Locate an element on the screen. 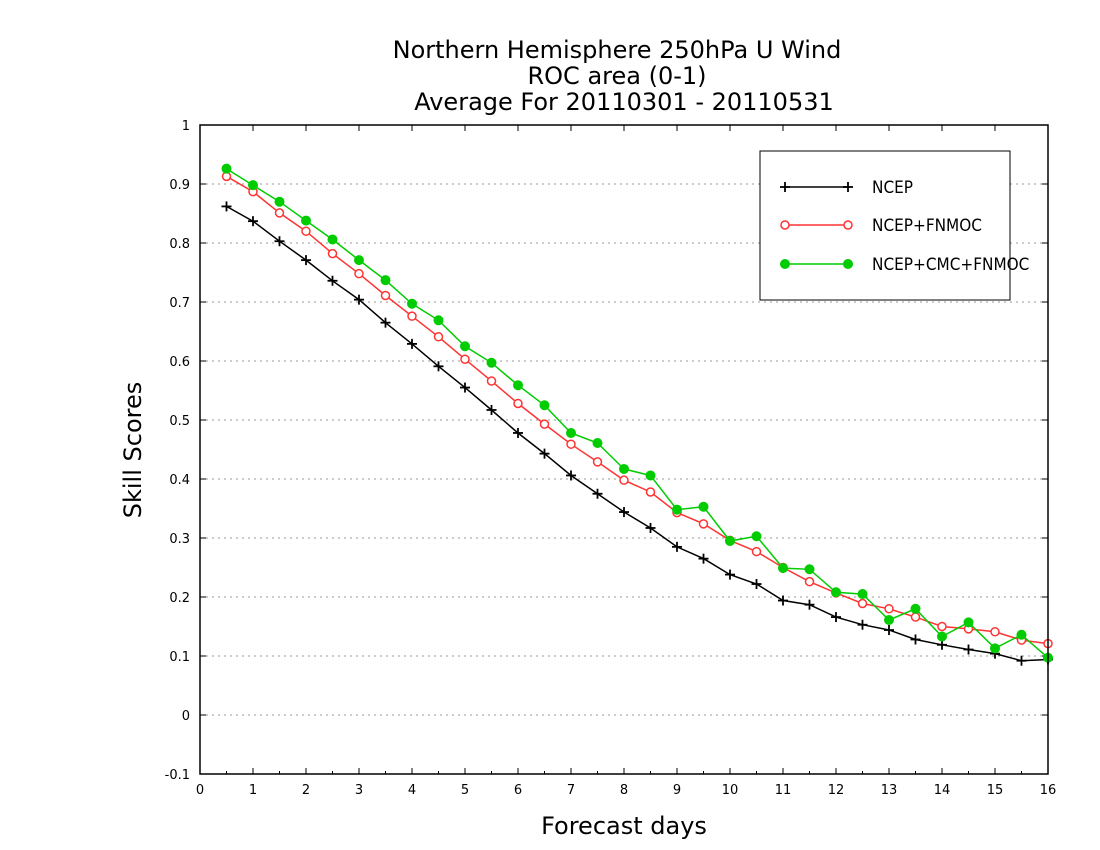  legend: NCEP NCEP+FNMOC NCEP+CMC+FNMOC is located at coordinates (894, 225).